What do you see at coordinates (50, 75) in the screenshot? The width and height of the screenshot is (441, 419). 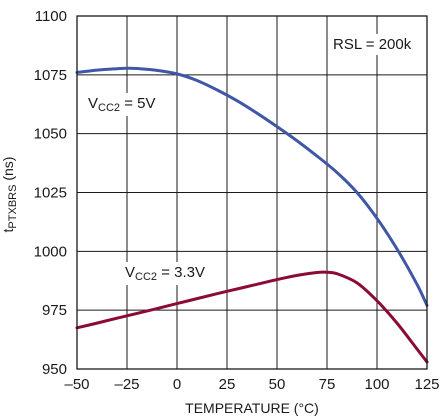 I see `y-tick-label: 1075` at bounding box center [50, 75].